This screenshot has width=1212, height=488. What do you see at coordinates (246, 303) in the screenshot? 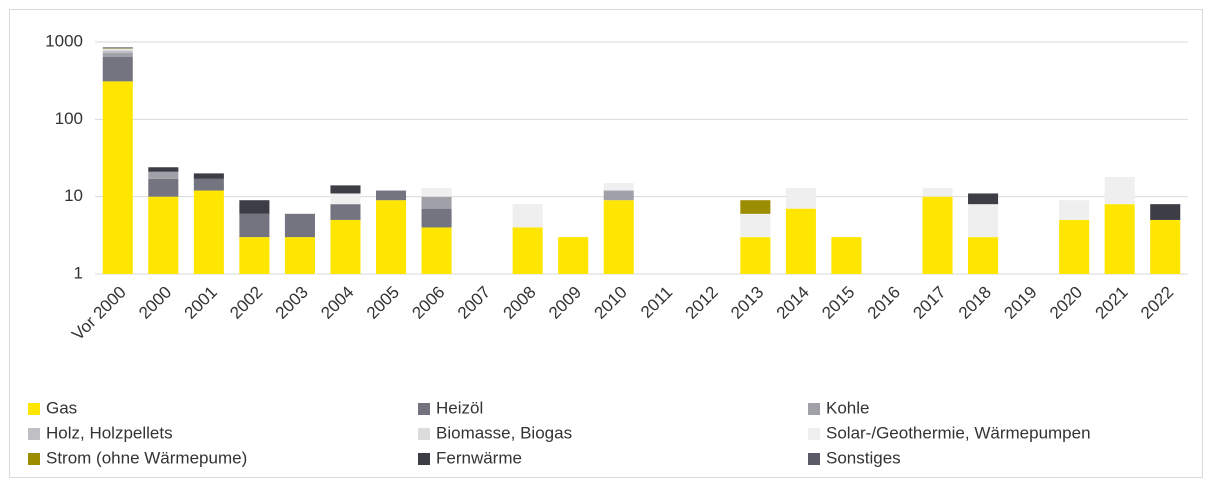
I see `x-tick-label: 2002` at bounding box center [246, 303].